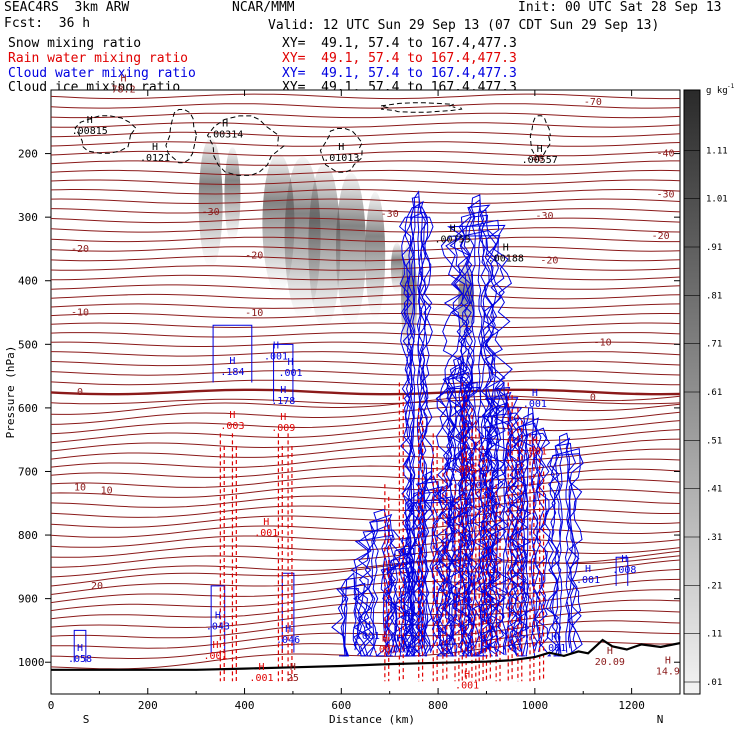  Describe the element at coordinates (714, 490) in the screenshot. I see `colorbar-tick-label: .41` at that location.